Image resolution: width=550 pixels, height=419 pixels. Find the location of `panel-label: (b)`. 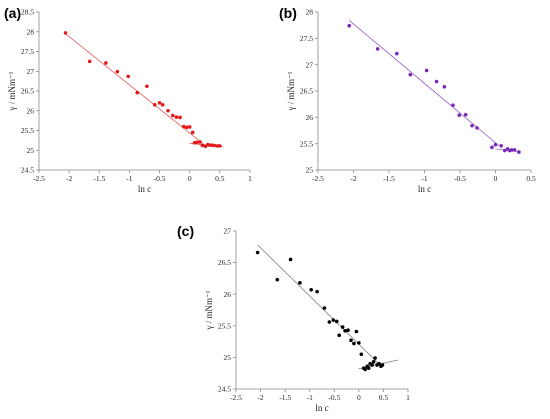

panel-label: (b) is located at coordinates (288, 13).